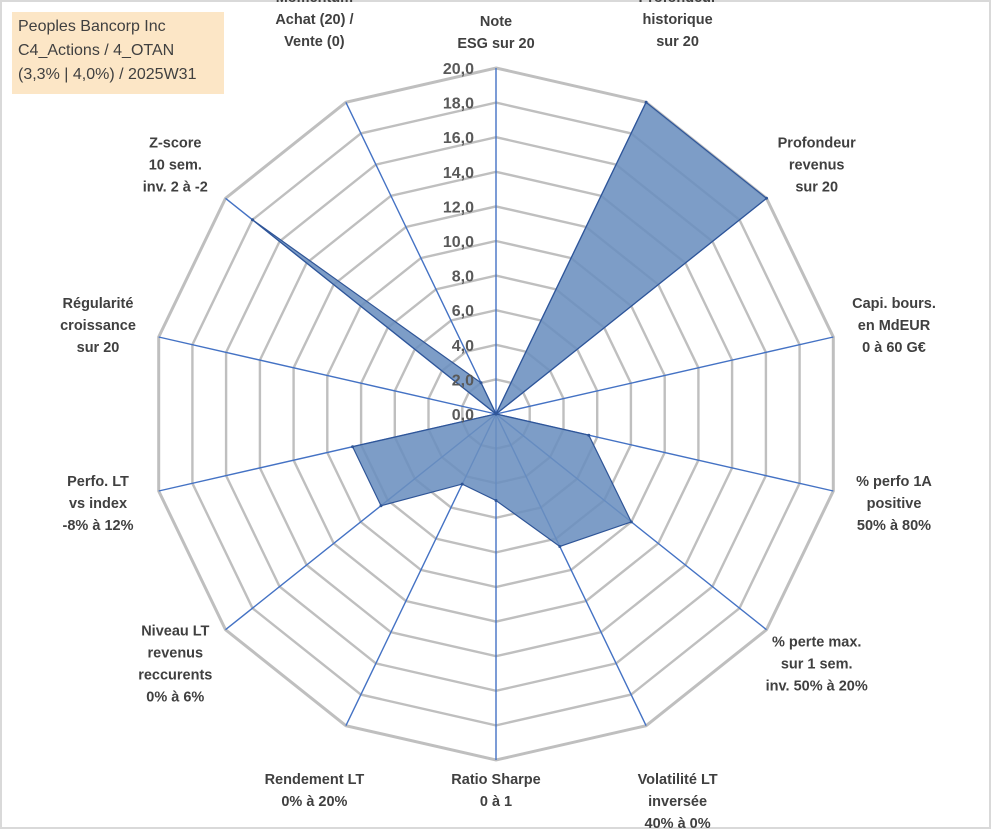  I want to click on axis-label-line: 0% à 6%, so click(175, 697).